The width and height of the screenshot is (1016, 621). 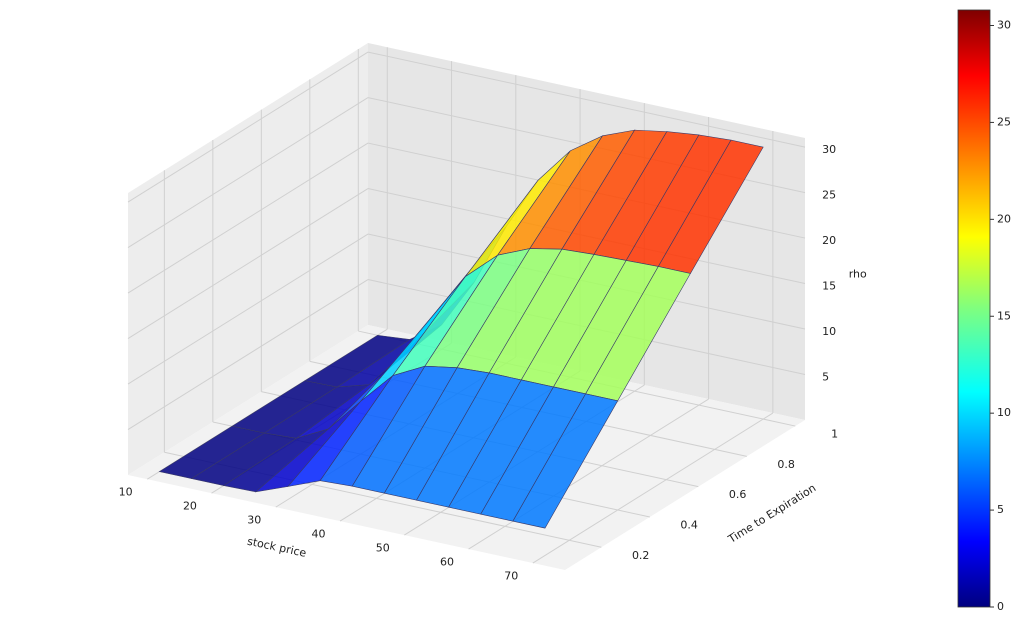 What do you see at coordinates (1004, 218) in the screenshot?
I see `colorbar-tick-label: 20` at bounding box center [1004, 218].